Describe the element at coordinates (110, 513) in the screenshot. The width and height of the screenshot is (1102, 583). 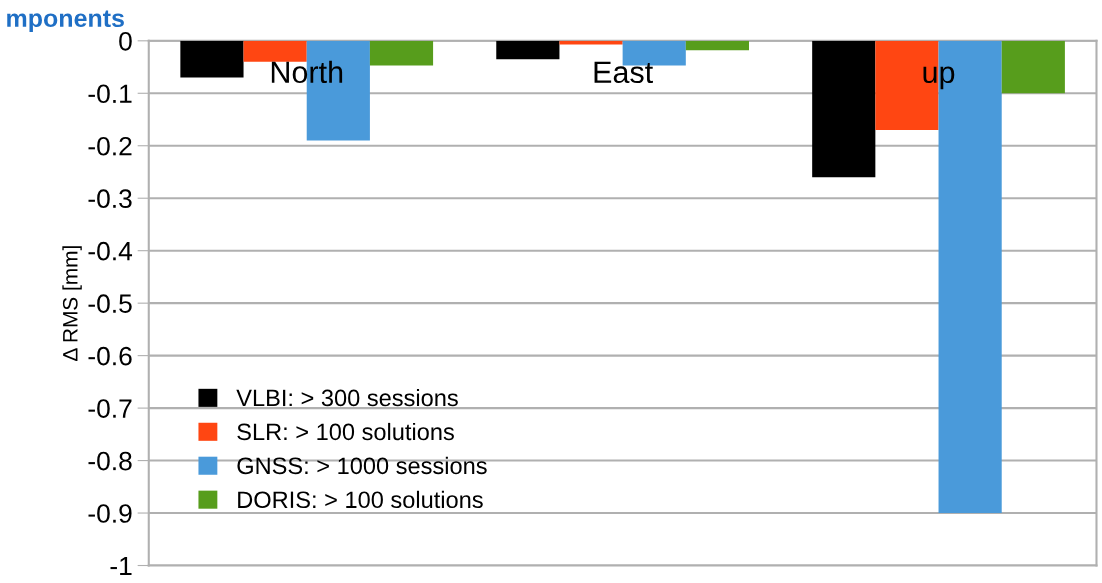
I see `y-tick-label: -0.9` at that location.